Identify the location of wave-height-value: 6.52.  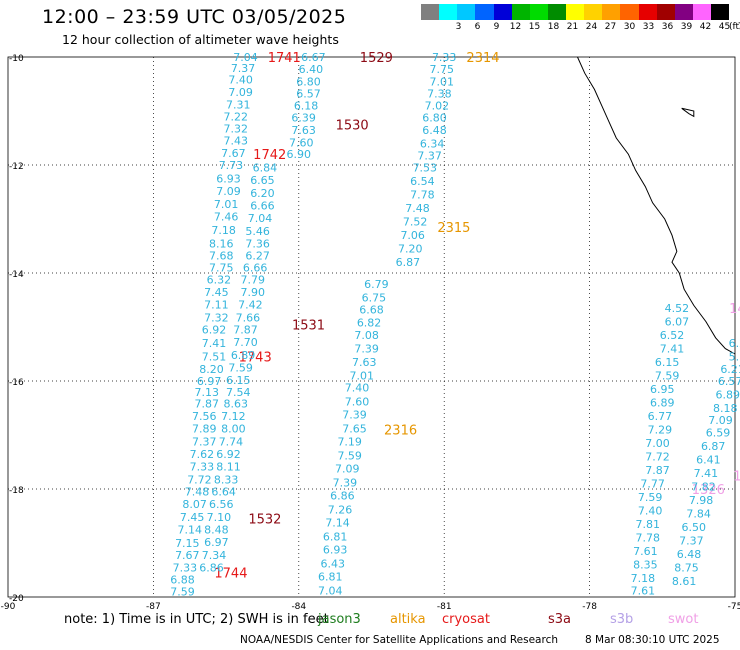
(672, 335).